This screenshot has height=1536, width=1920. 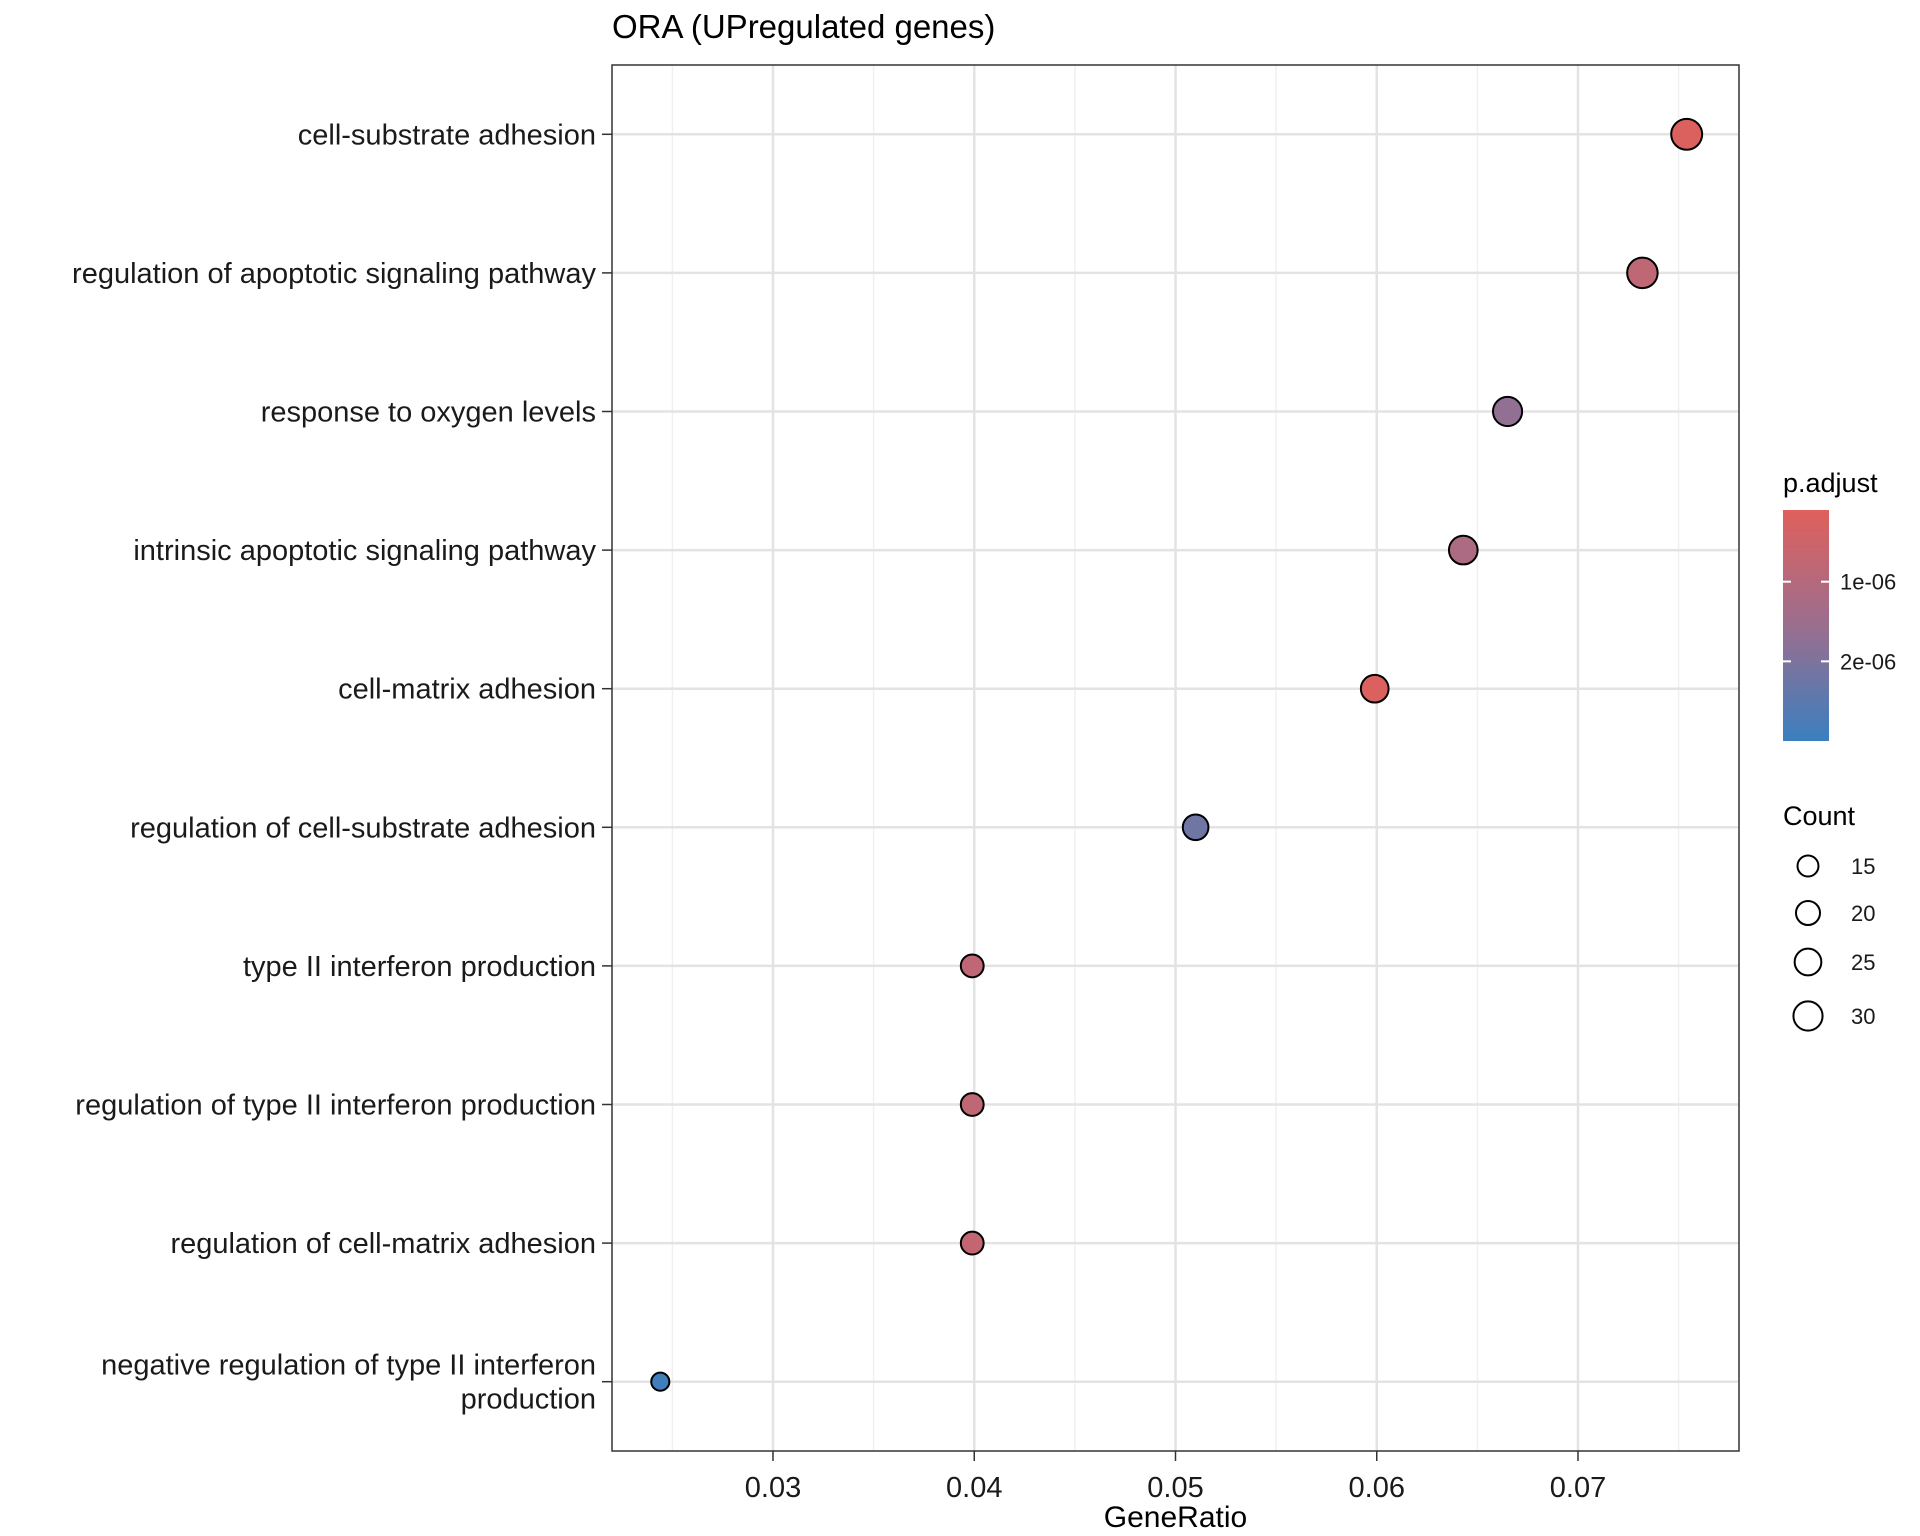 I want to click on y-tick-label-line: cell-substrate adhesion, so click(x=447, y=135).